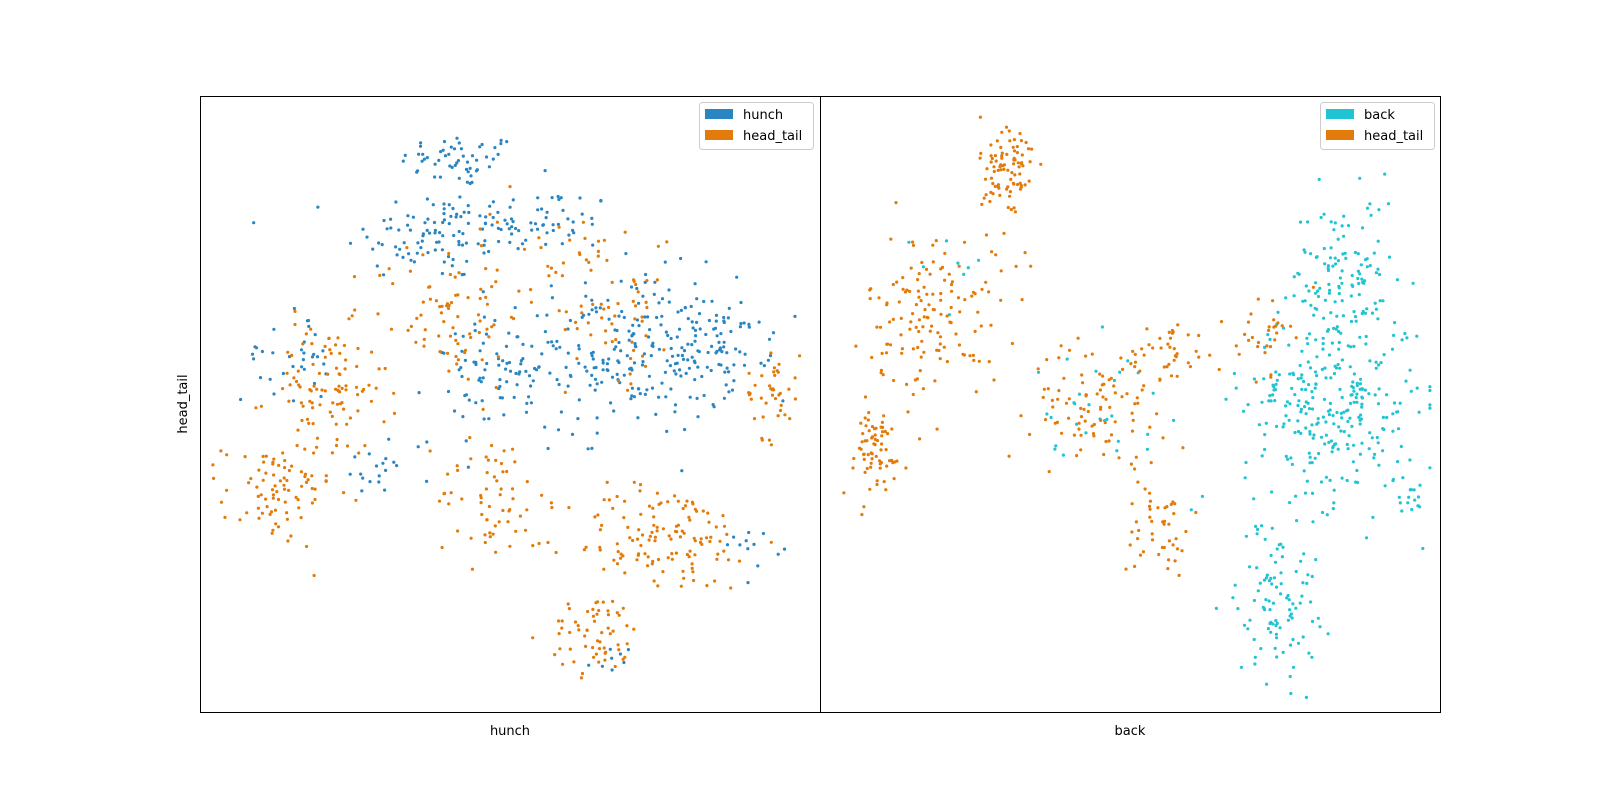 The width and height of the screenshot is (1600, 800). Describe the element at coordinates (1377, 126) in the screenshot. I see `legend-right: back head_tail` at that location.